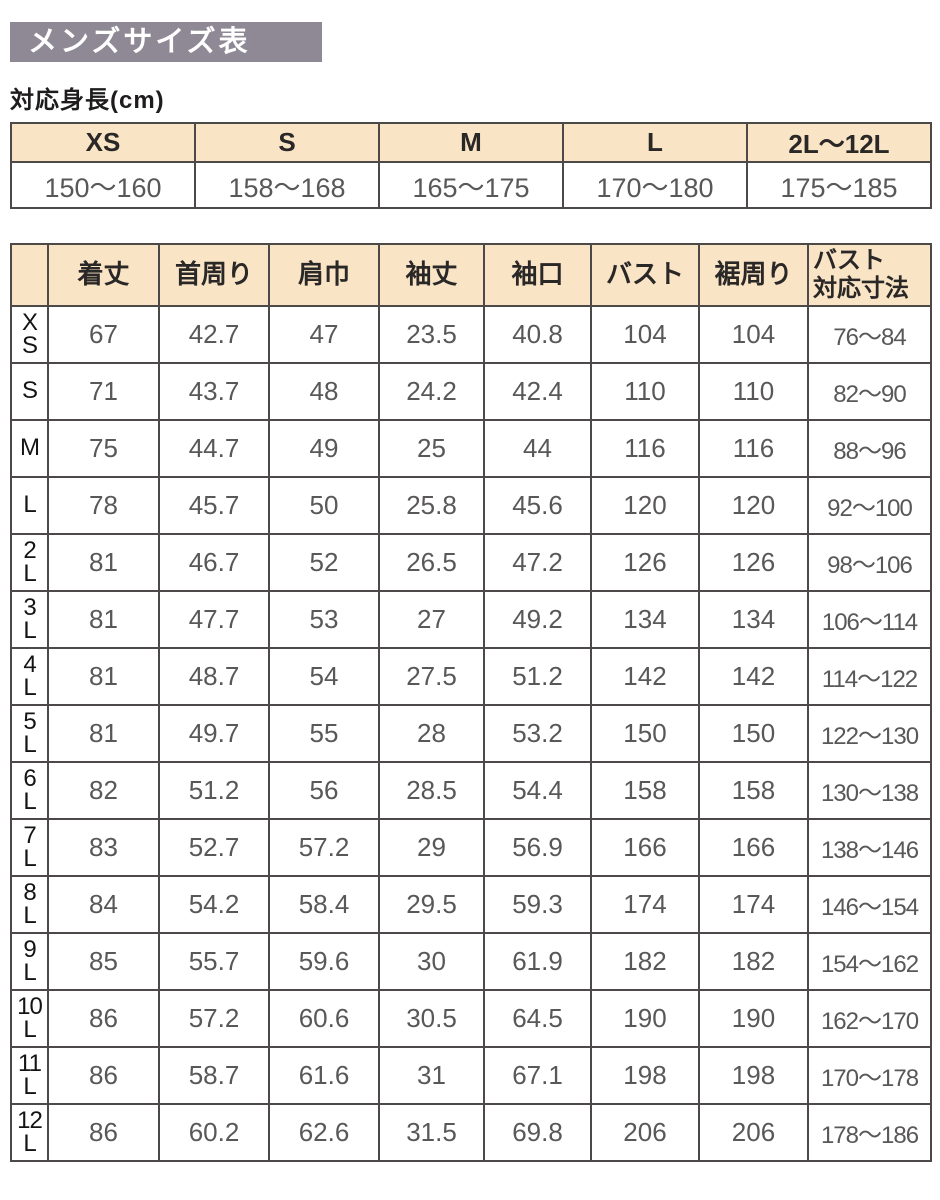  I want to click on table-cell: 54.4, so click(537, 790).